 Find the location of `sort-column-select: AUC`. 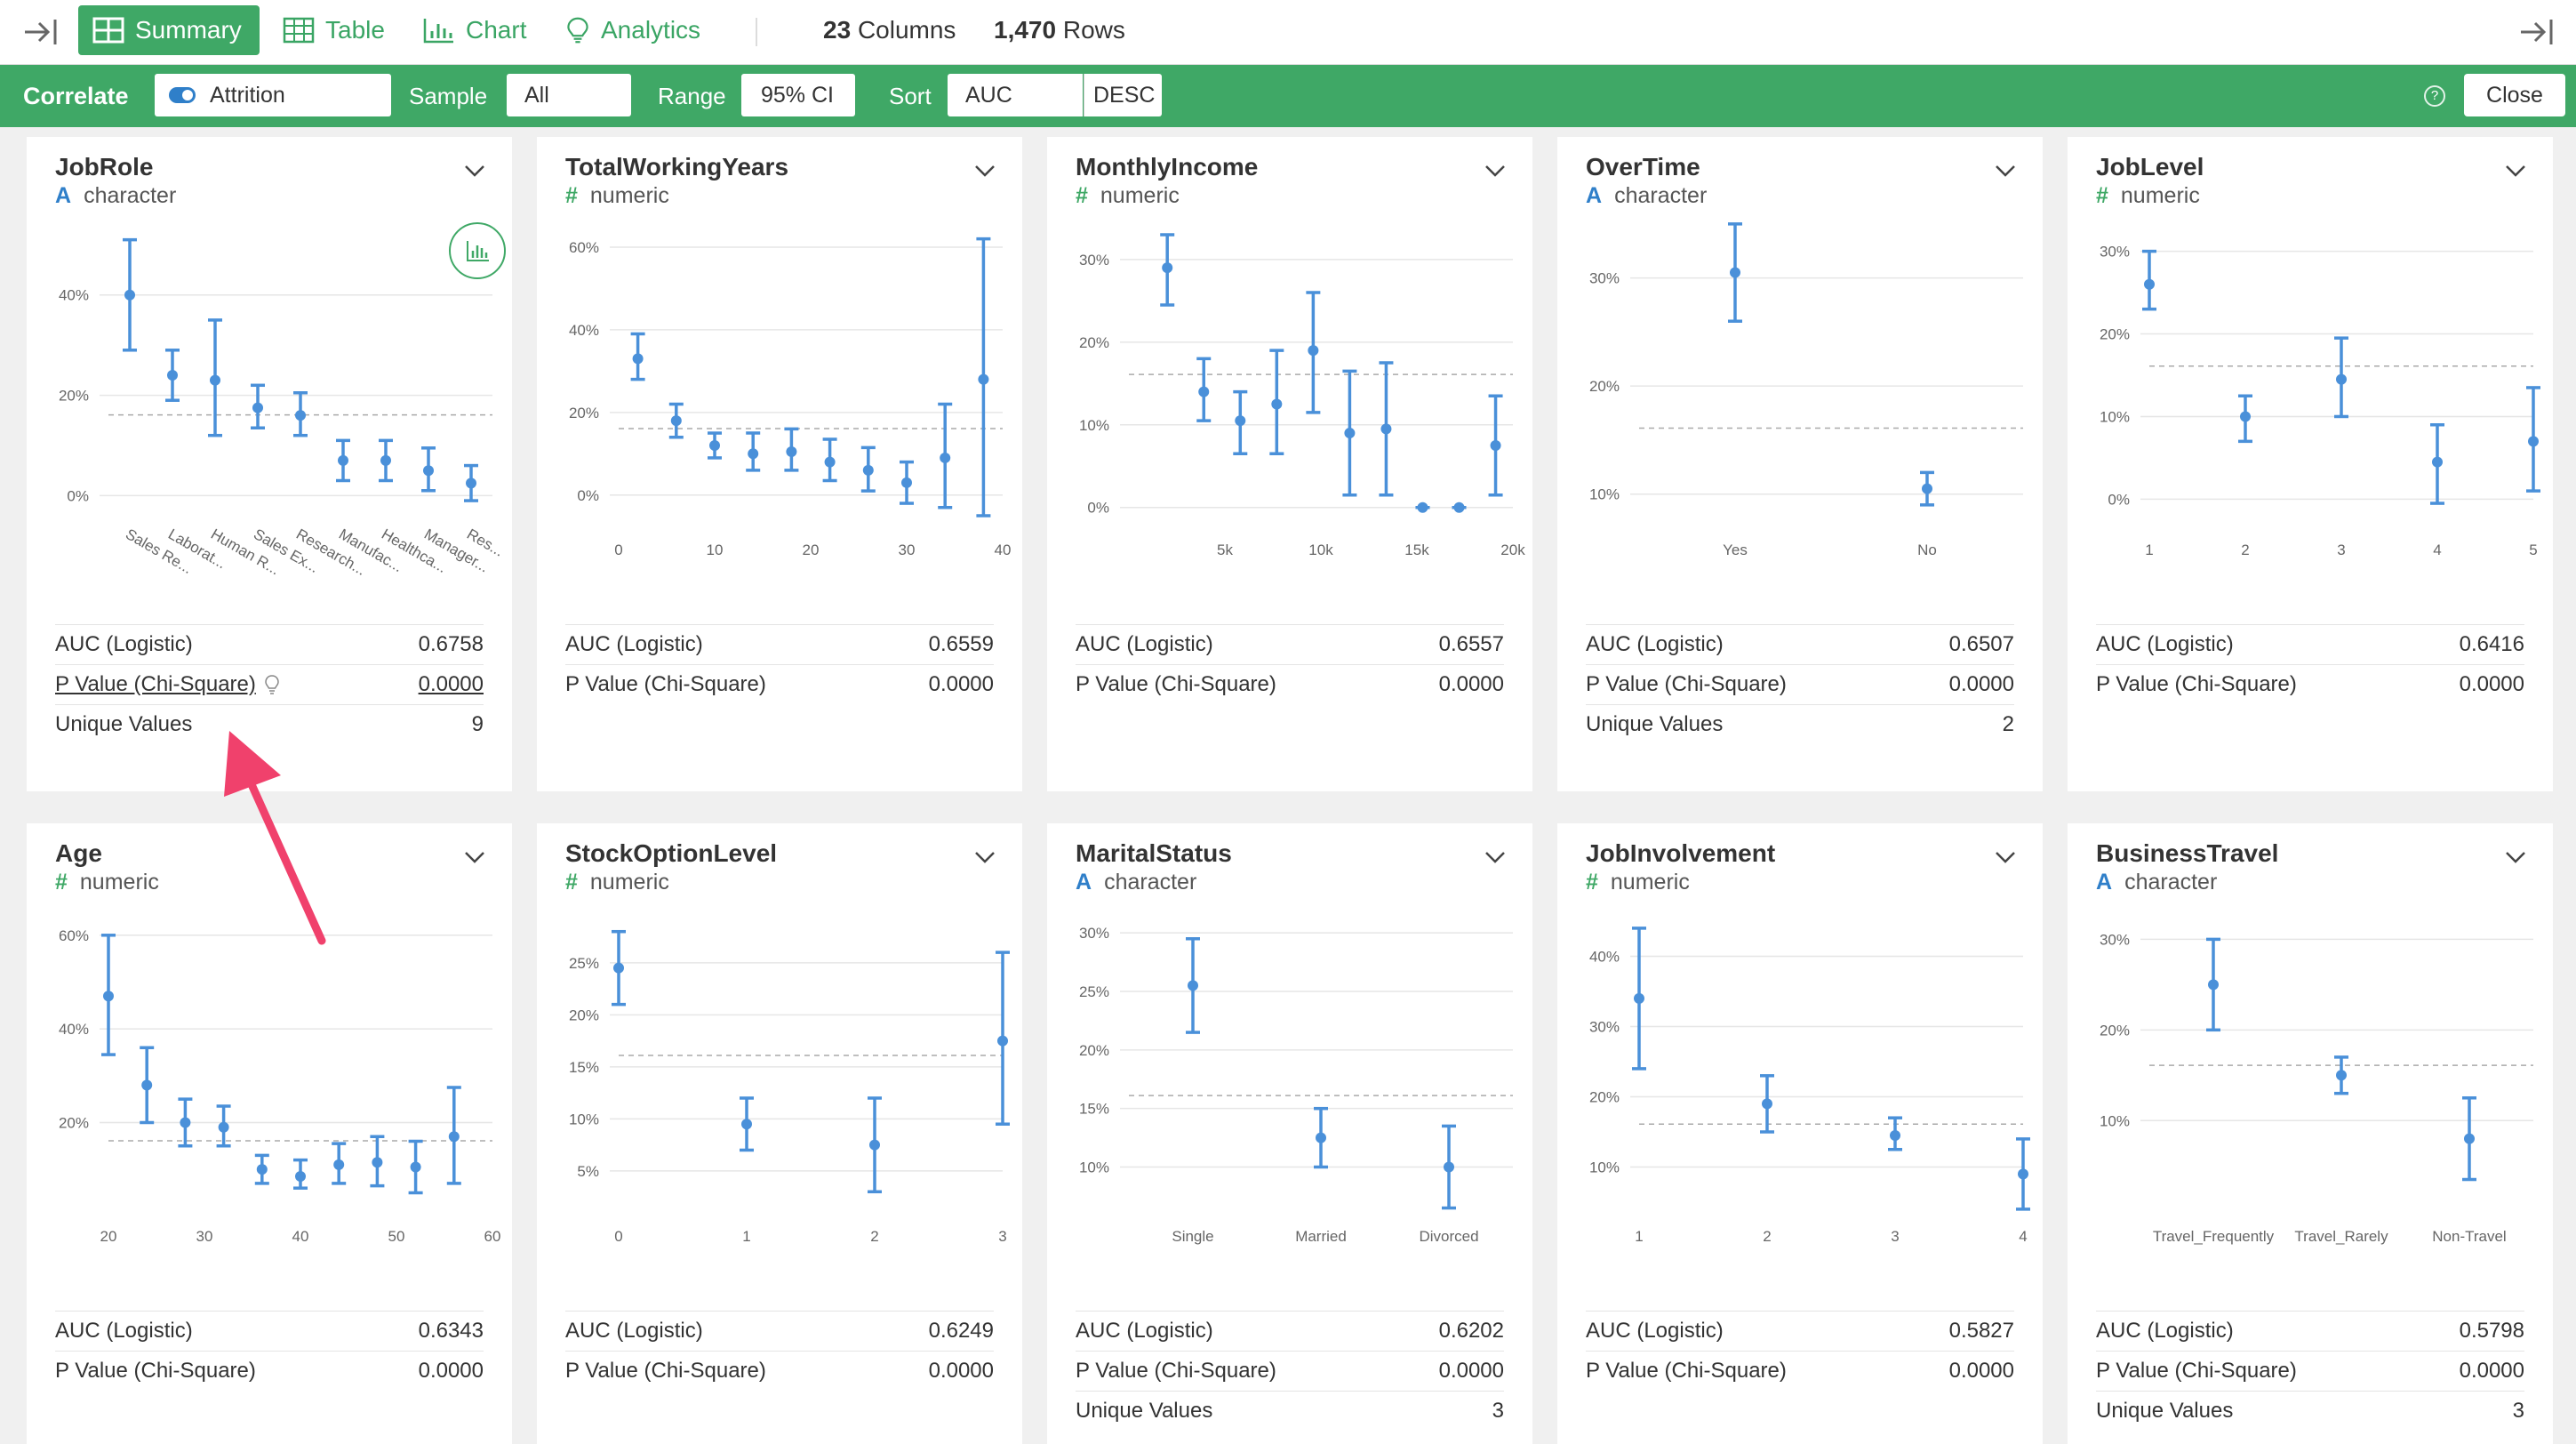

sort-column-select: AUC is located at coordinates (1015, 95).